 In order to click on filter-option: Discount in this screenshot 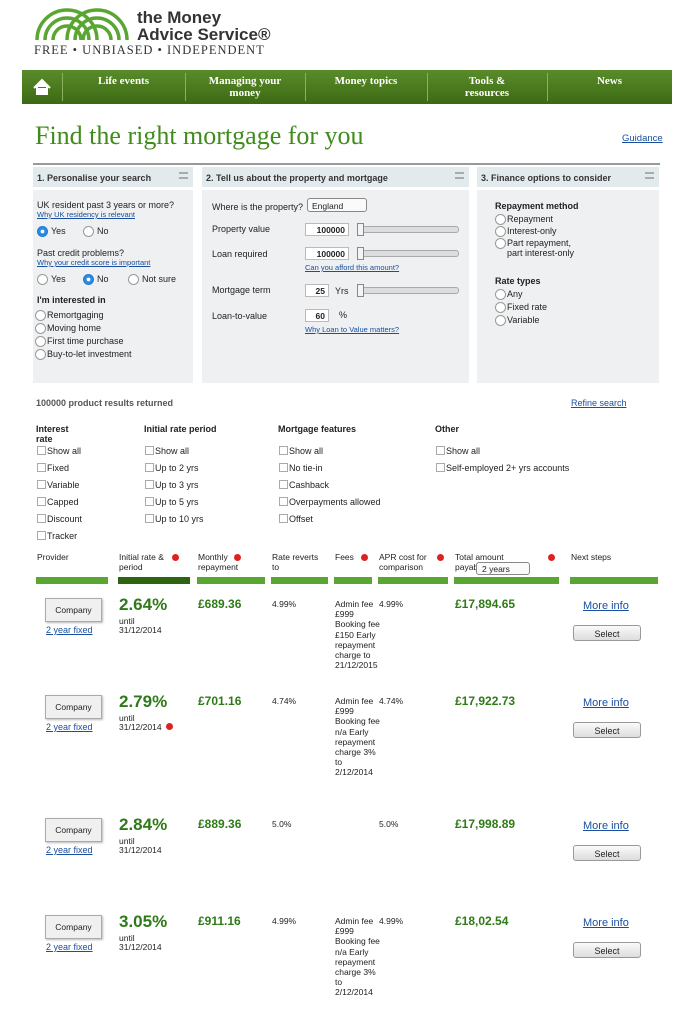, I will do `click(65, 519)`.